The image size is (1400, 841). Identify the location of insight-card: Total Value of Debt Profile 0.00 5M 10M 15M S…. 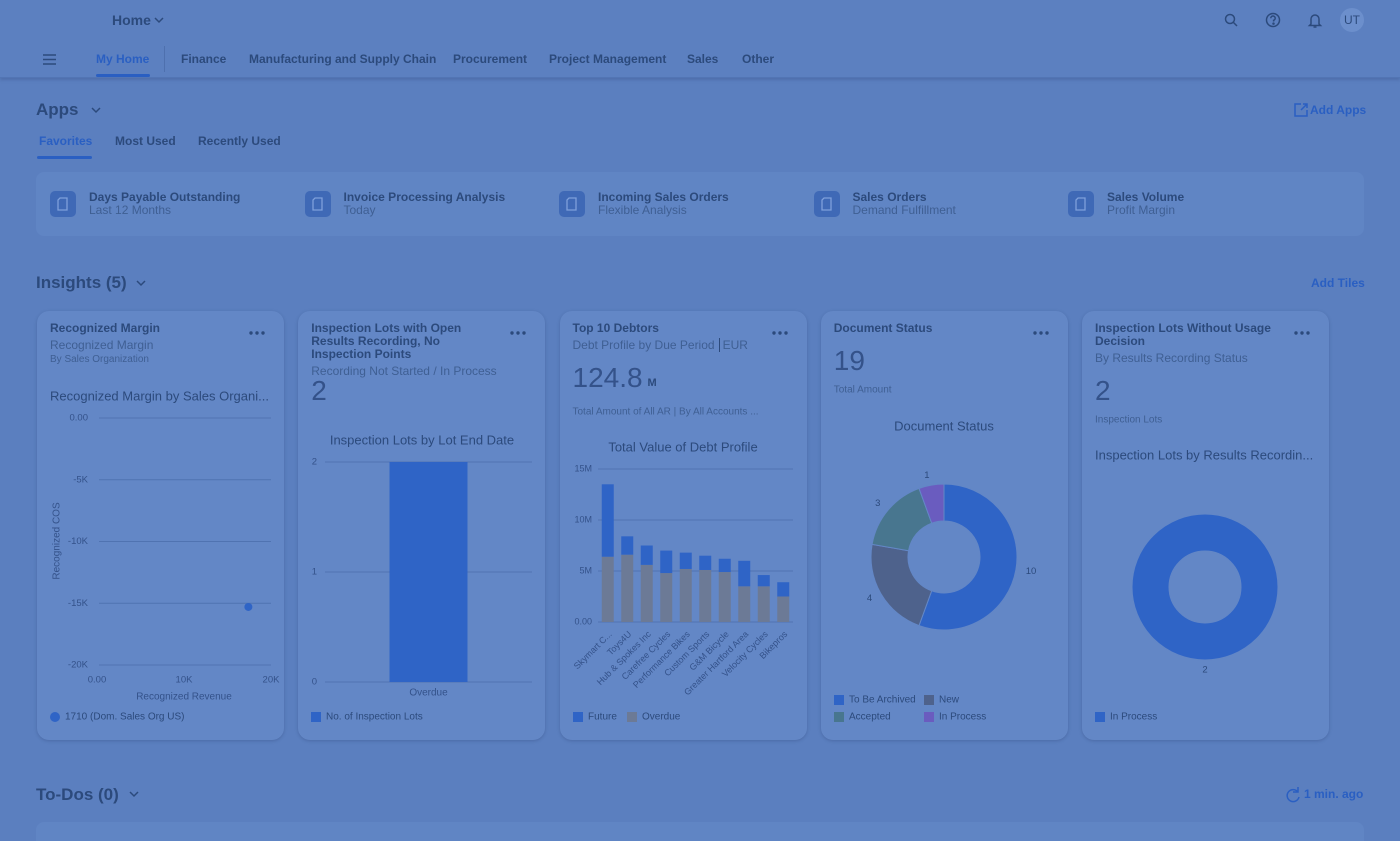
(683, 525).